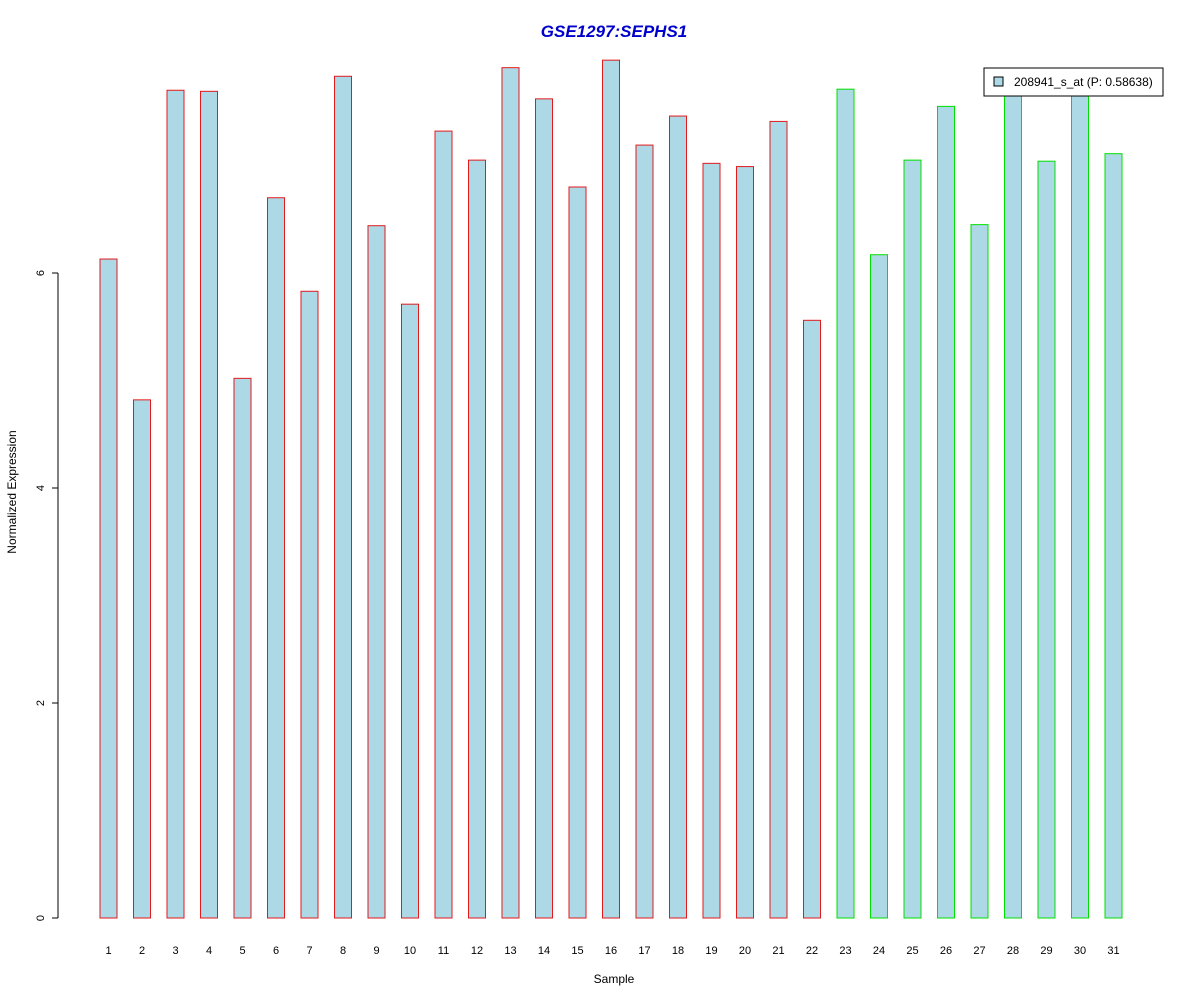 The image size is (1200, 1000). What do you see at coordinates (998, 81) in the screenshot?
I see `legend-swatch` at bounding box center [998, 81].